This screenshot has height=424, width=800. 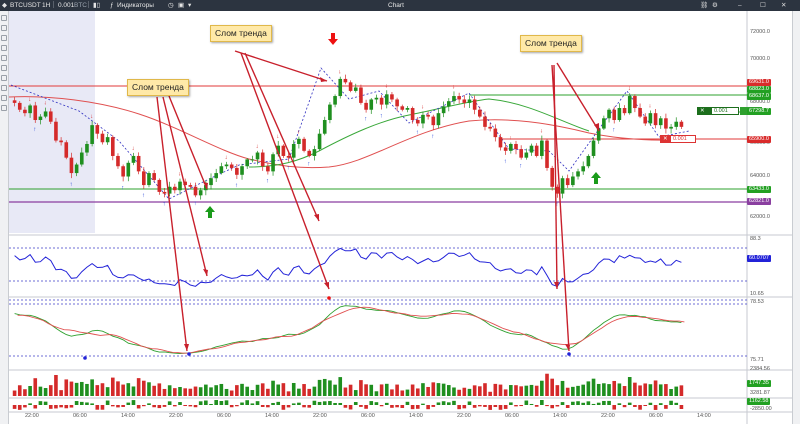 What do you see at coordinates (665, 139) in the screenshot?
I see `pending-close-icon: ✕` at bounding box center [665, 139].